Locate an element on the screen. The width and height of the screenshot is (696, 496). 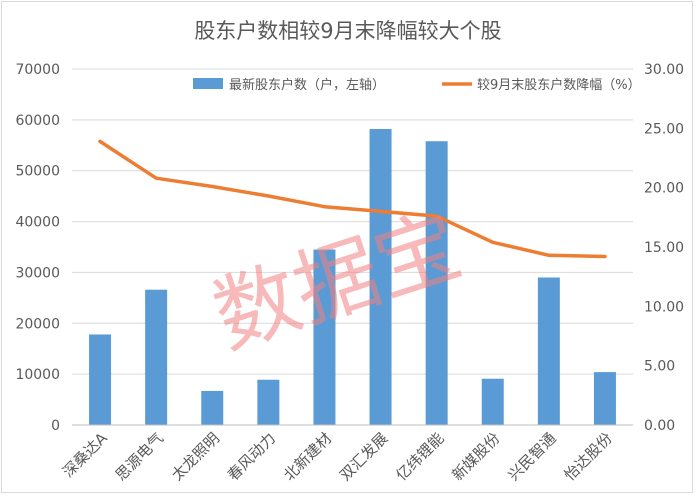
x-tick-label: 双汇发展 is located at coordinates (363, 456).